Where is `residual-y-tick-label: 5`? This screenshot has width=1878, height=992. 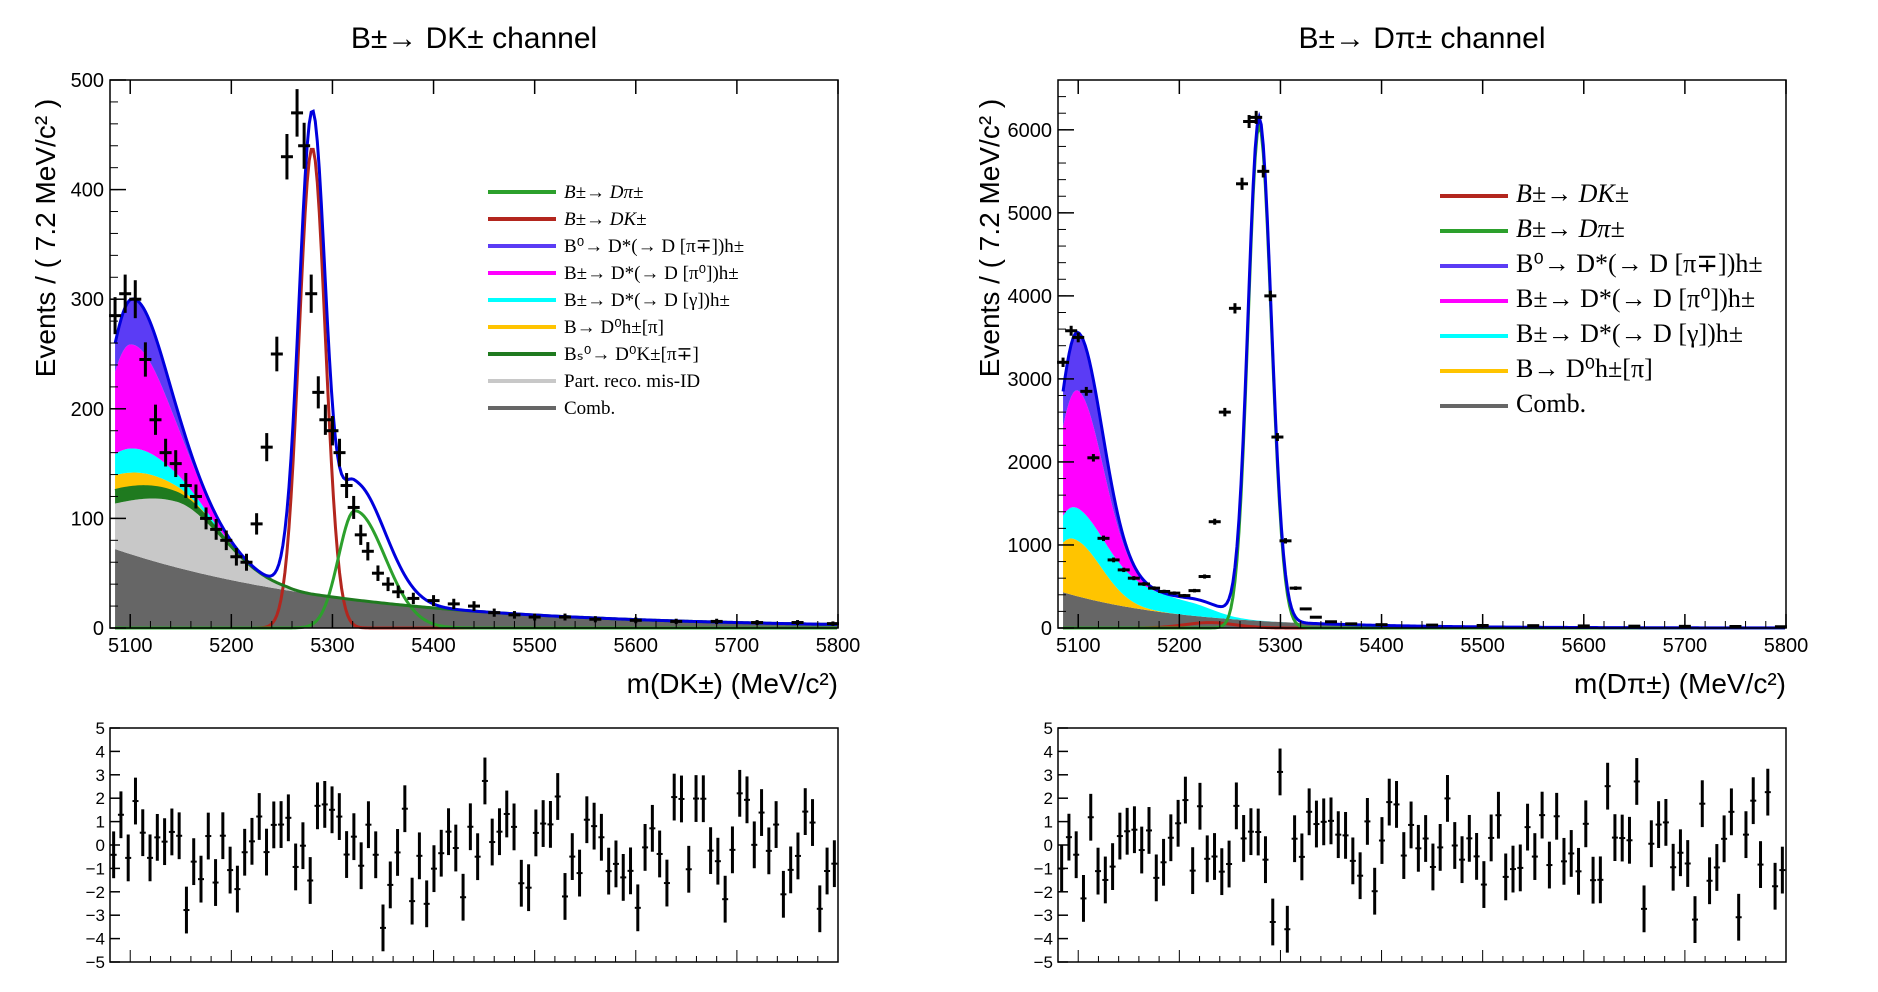
residual-y-tick-label: 5 is located at coordinates (1048, 728).